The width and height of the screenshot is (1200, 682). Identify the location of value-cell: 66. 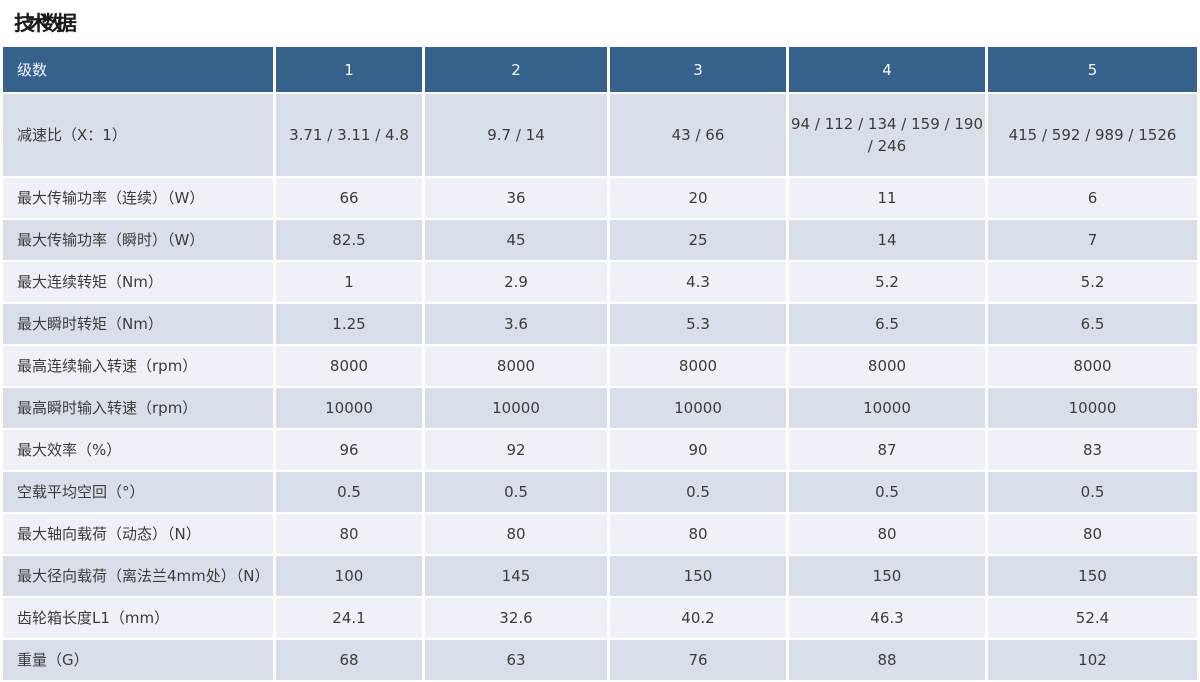
(349, 198).